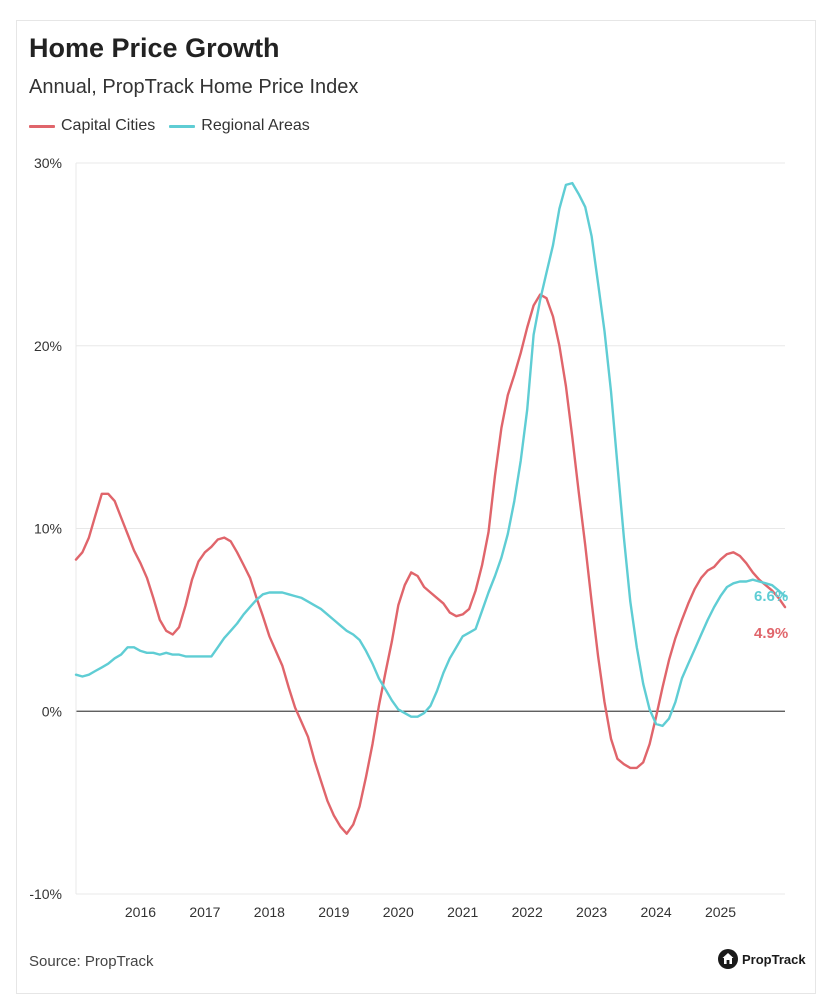 This screenshot has width=830, height=1004. Describe the element at coordinates (194, 87) in the screenshot. I see `chart-subtitle: Annual, PropTrack Home Price Index` at that location.